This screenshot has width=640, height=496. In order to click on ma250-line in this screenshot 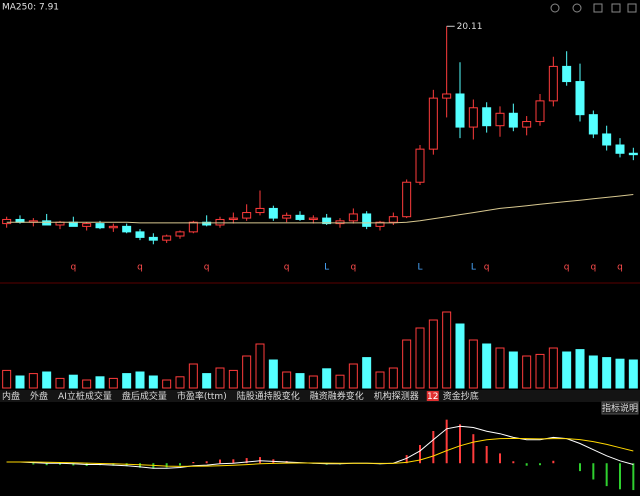, I will do `click(320, 209)`.